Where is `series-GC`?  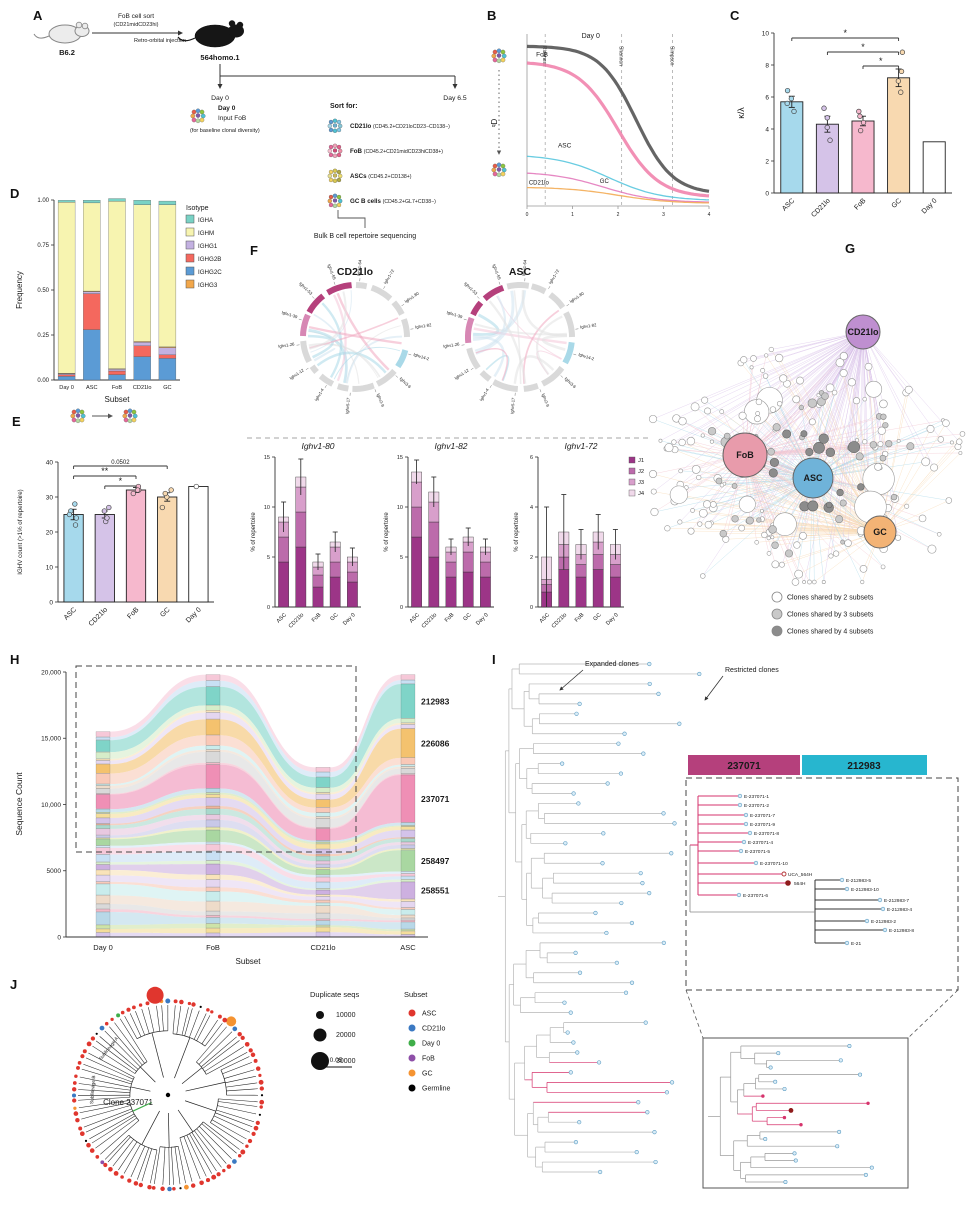
series-GC is located at coordinates (618, 195).